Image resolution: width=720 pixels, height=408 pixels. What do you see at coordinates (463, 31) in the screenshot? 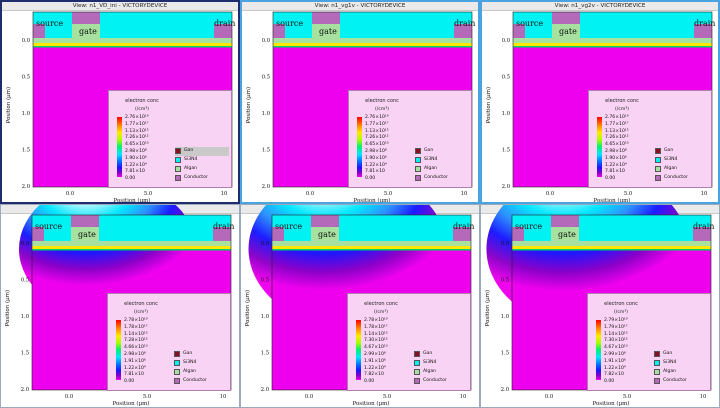
I see `drain-electrode` at bounding box center [463, 31].